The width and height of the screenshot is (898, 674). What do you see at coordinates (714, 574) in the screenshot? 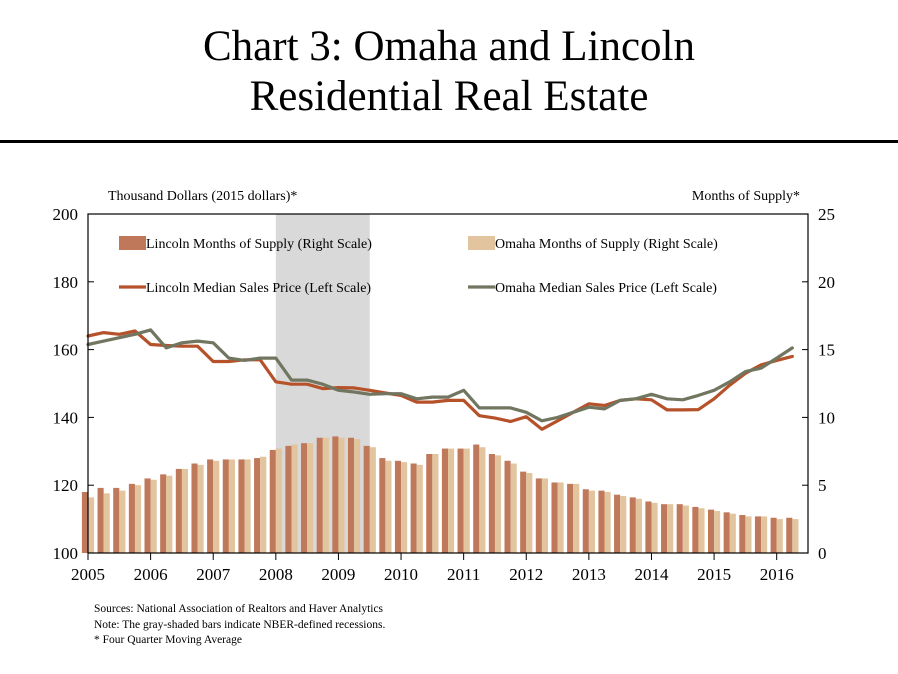
I see `x-axis-tick-label: 2015` at bounding box center [714, 574].